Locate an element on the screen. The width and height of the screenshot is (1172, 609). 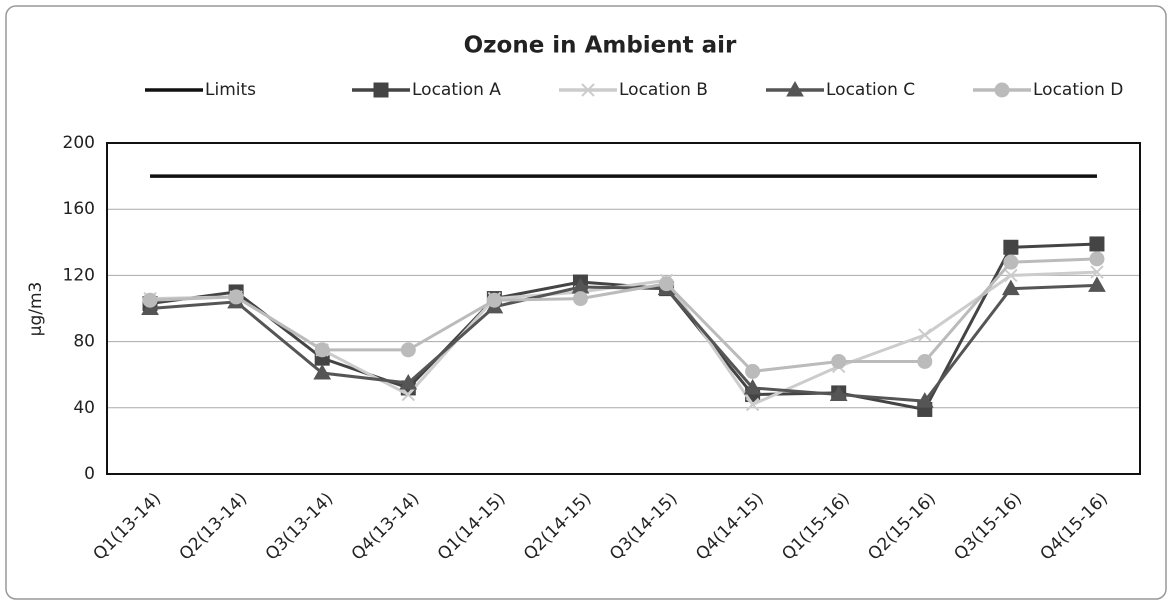
chart-title: Ozone in Ambient air is located at coordinates (600, 46).